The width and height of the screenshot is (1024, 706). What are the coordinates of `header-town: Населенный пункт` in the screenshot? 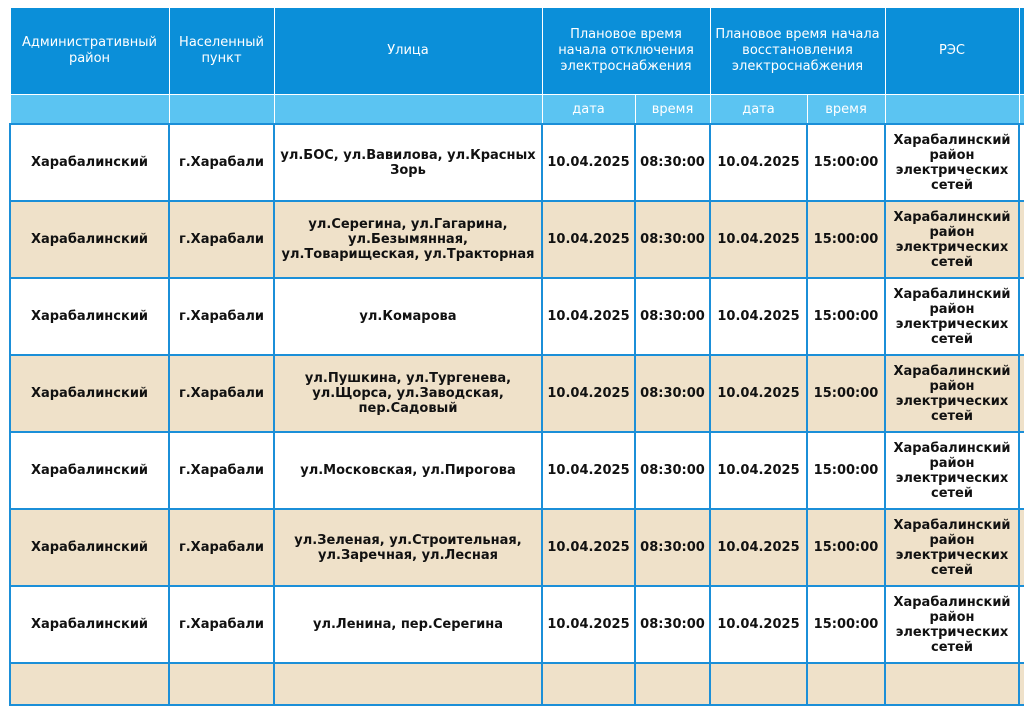 It's located at (221, 51).